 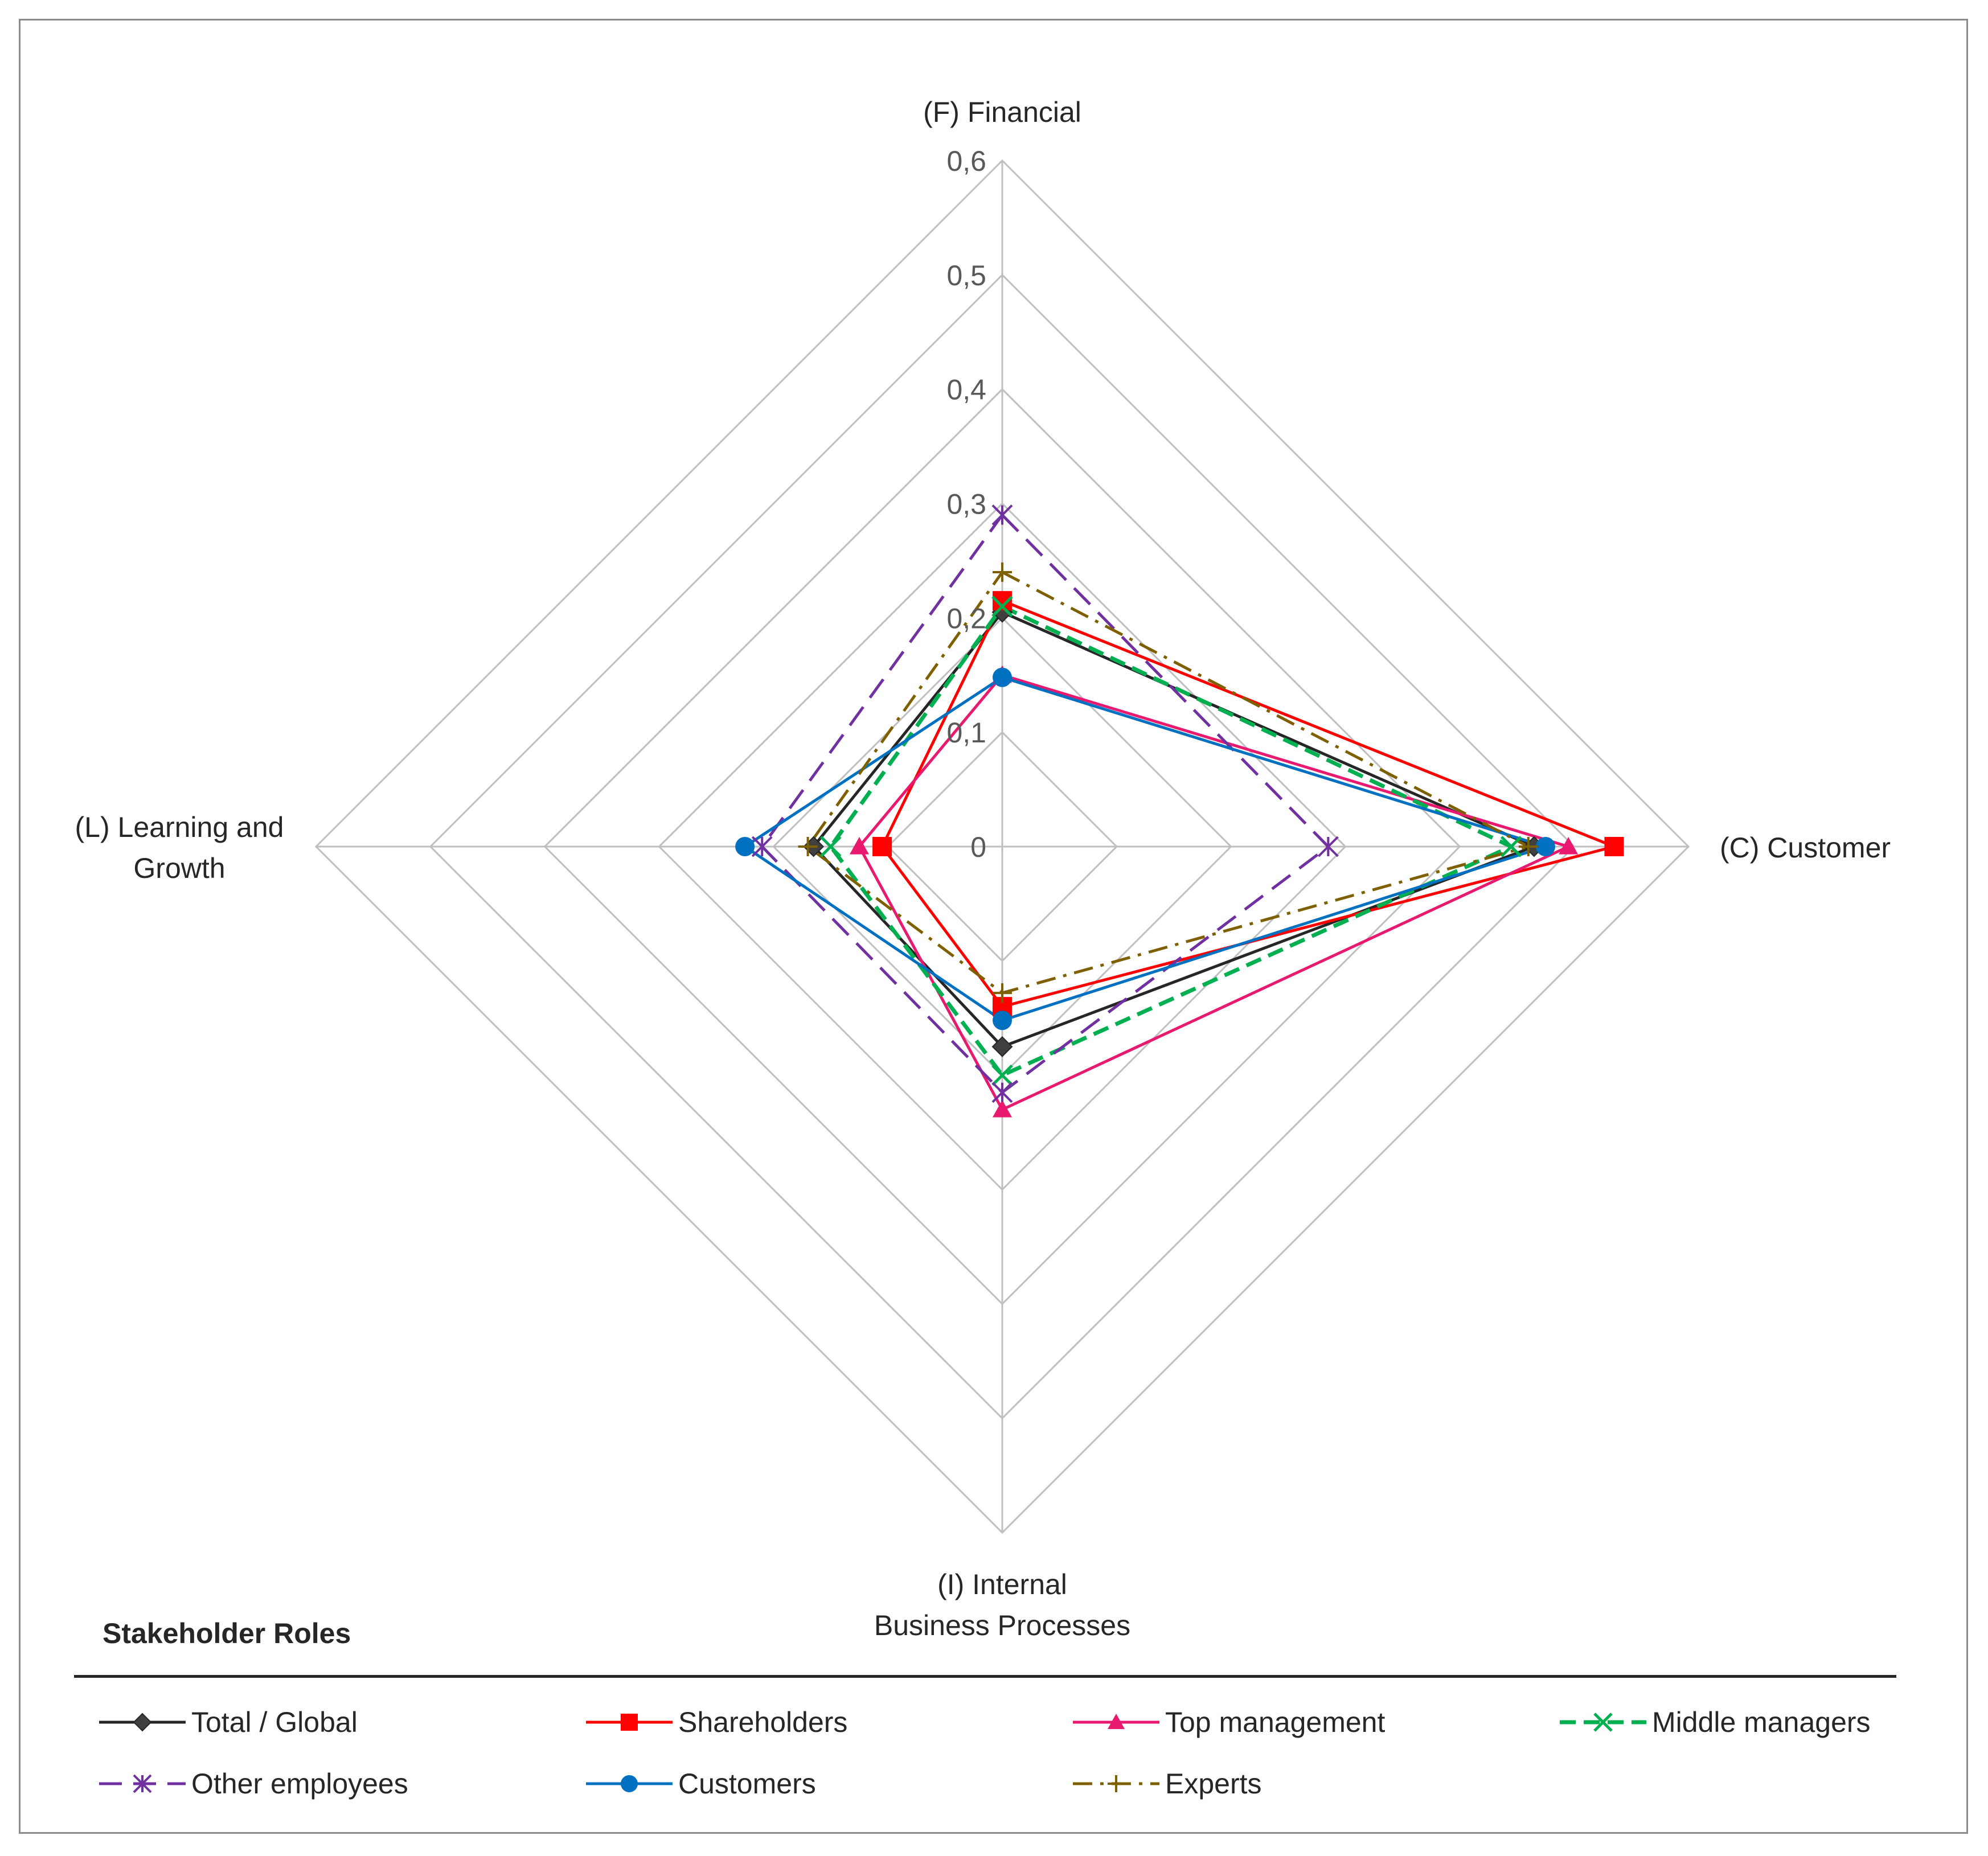 I want to click on legend-label: Shareholders, so click(x=763, y=1722).